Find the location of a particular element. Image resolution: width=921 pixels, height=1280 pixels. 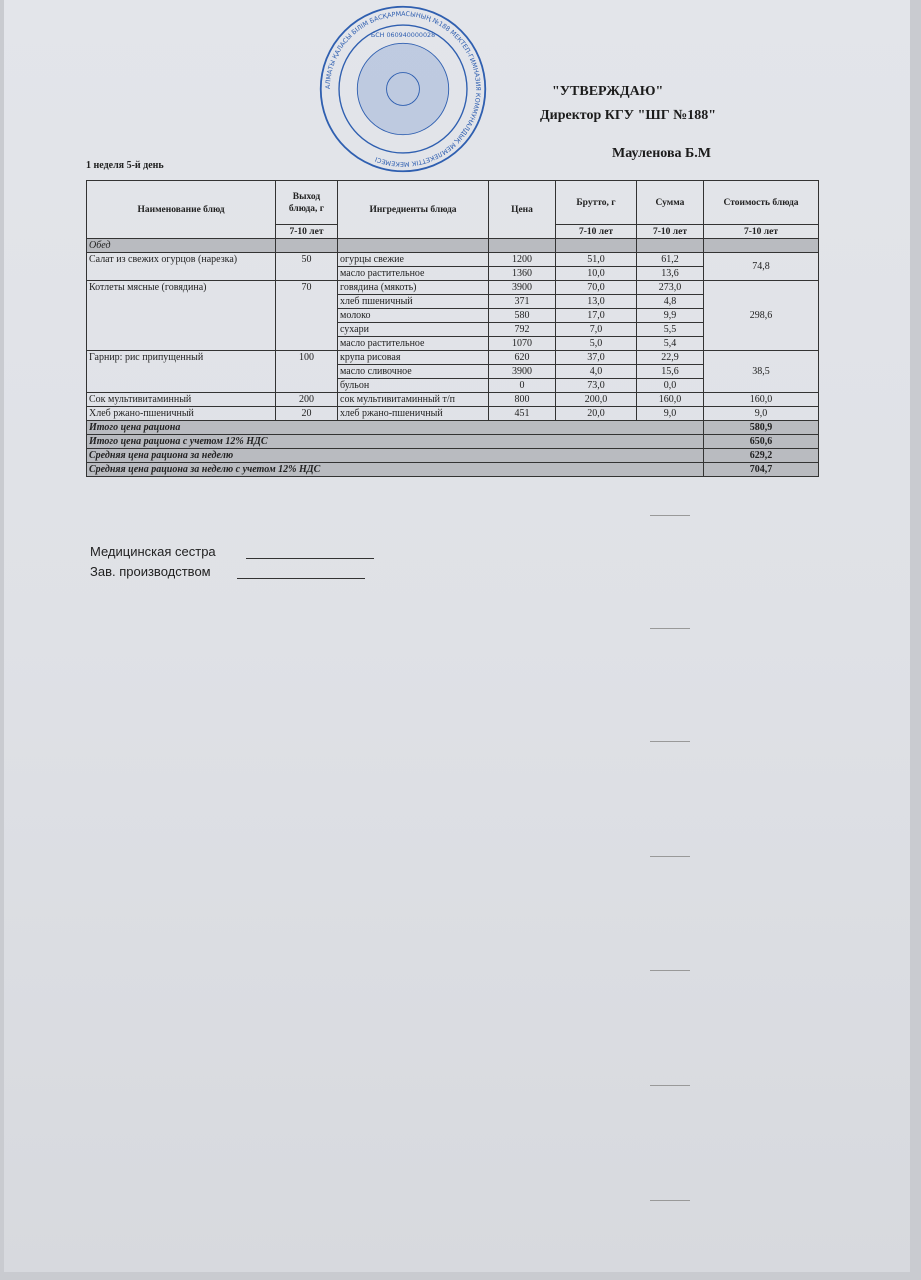

dish-name: Салат из свежих огурцов (нарезка) is located at coordinates (181, 266).